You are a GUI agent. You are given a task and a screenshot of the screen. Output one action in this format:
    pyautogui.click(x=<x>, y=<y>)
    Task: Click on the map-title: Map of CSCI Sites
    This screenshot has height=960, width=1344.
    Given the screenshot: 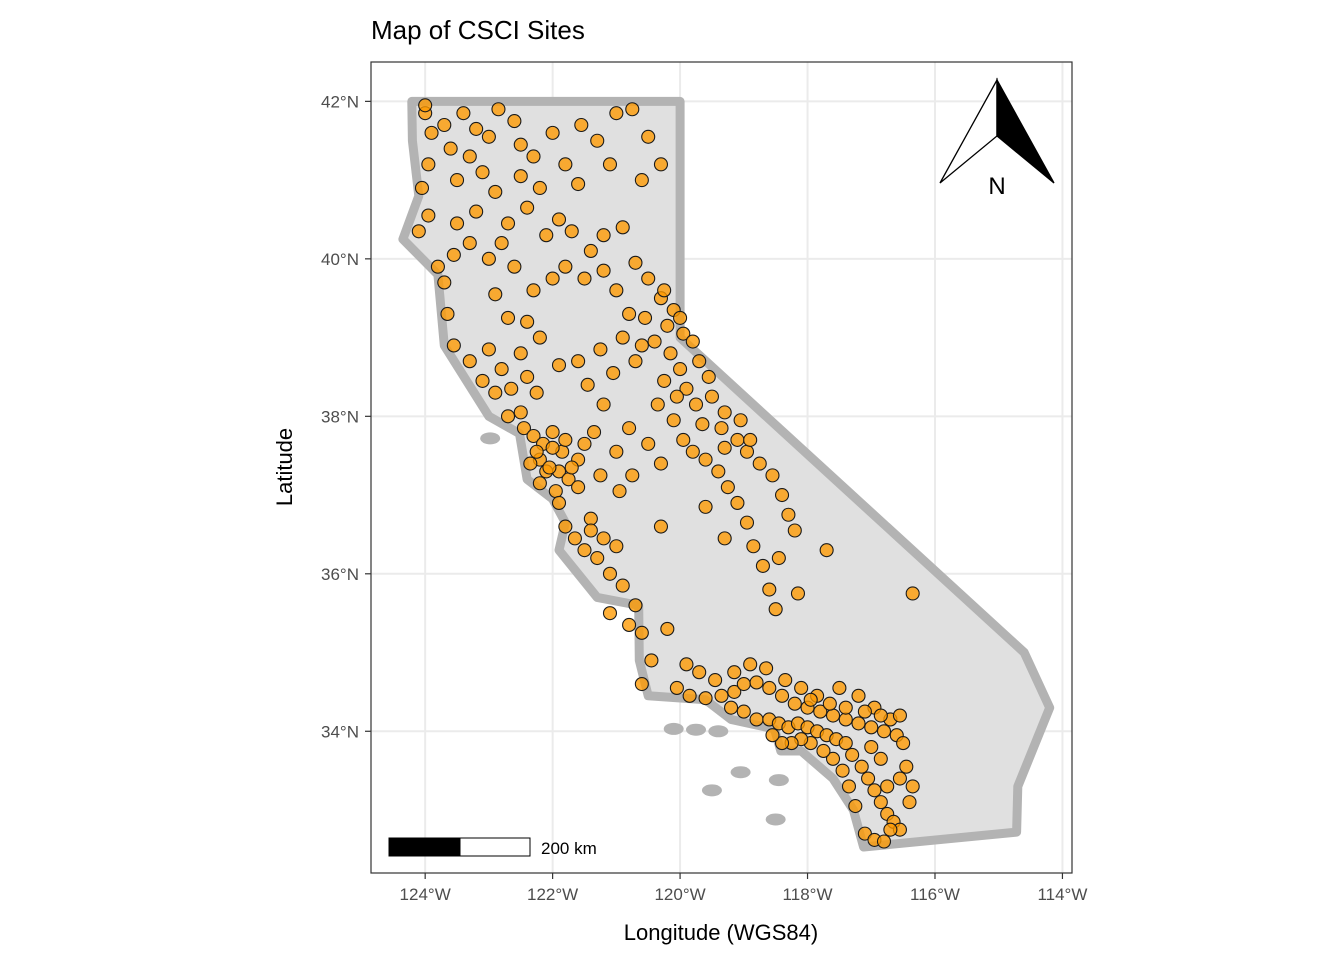 What is the action you would take?
    pyautogui.click(x=478, y=30)
    